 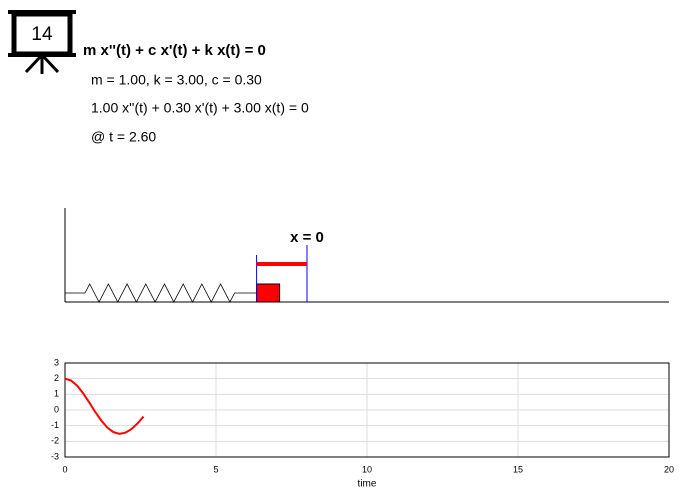 I want to click on y-tick-label: -1, so click(x=55, y=425).